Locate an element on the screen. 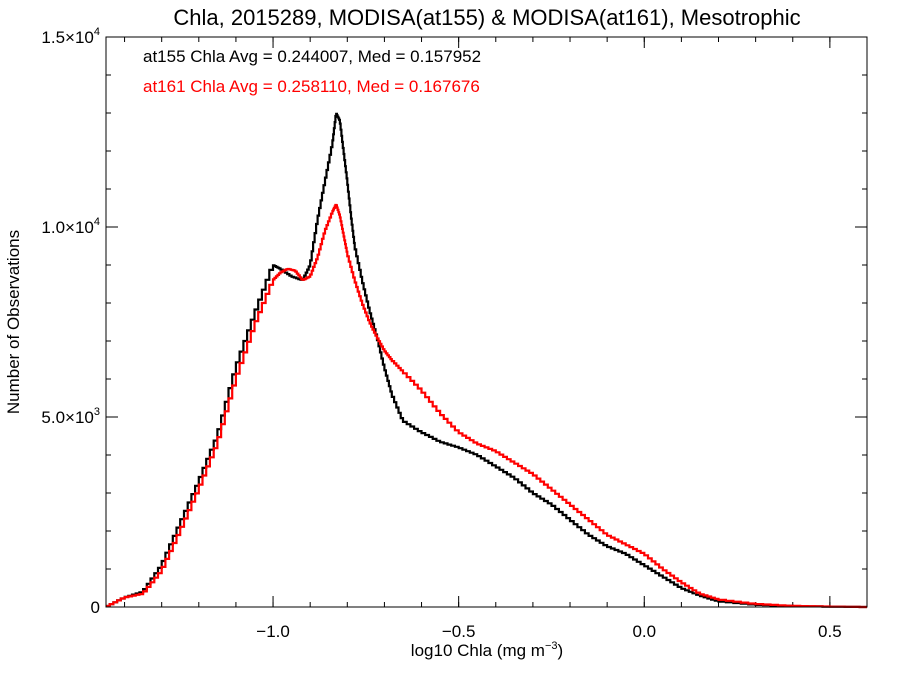  y-axis-title: Number of Observations is located at coordinates (13, 322).